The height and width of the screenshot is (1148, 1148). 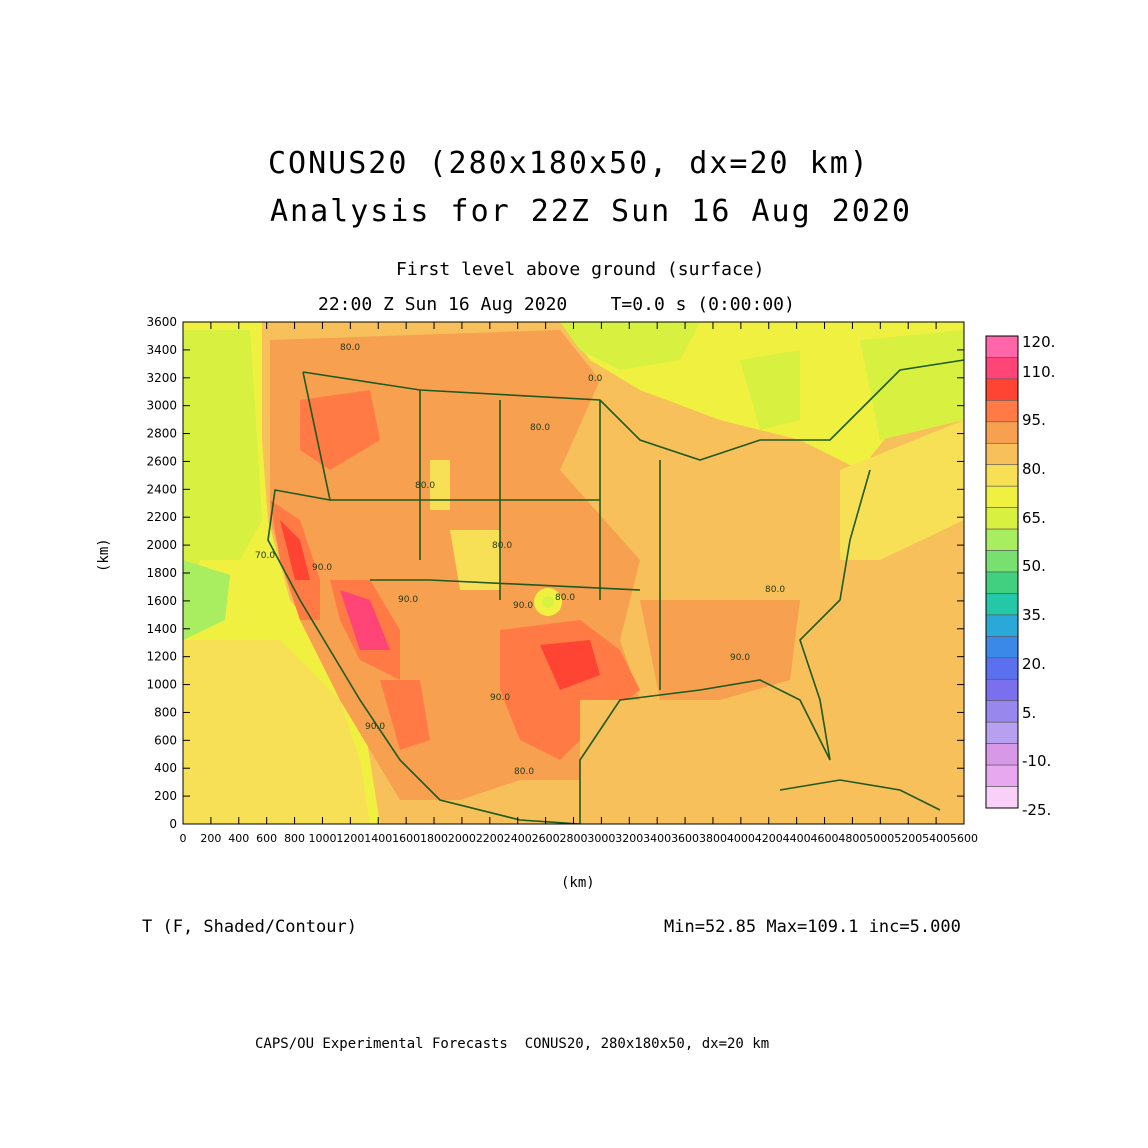 What do you see at coordinates (964, 838) in the screenshot?
I see `x-tick-label: 5600` at bounding box center [964, 838].